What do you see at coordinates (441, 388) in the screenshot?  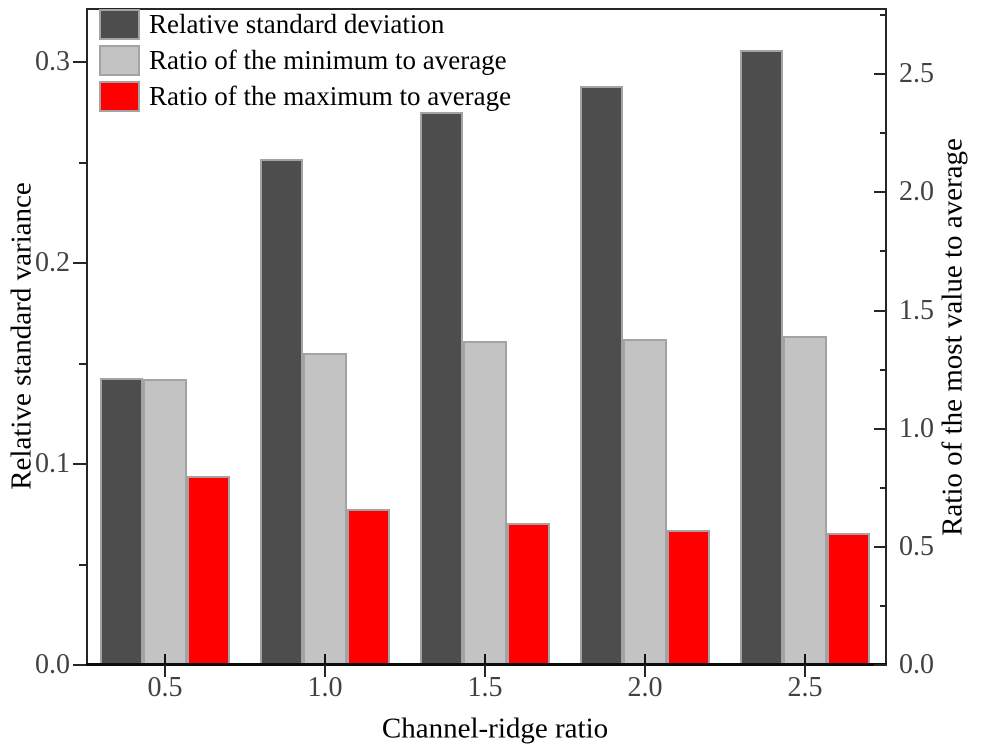 I see `bar-series1-x1.5` at bounding box center [441, 388].